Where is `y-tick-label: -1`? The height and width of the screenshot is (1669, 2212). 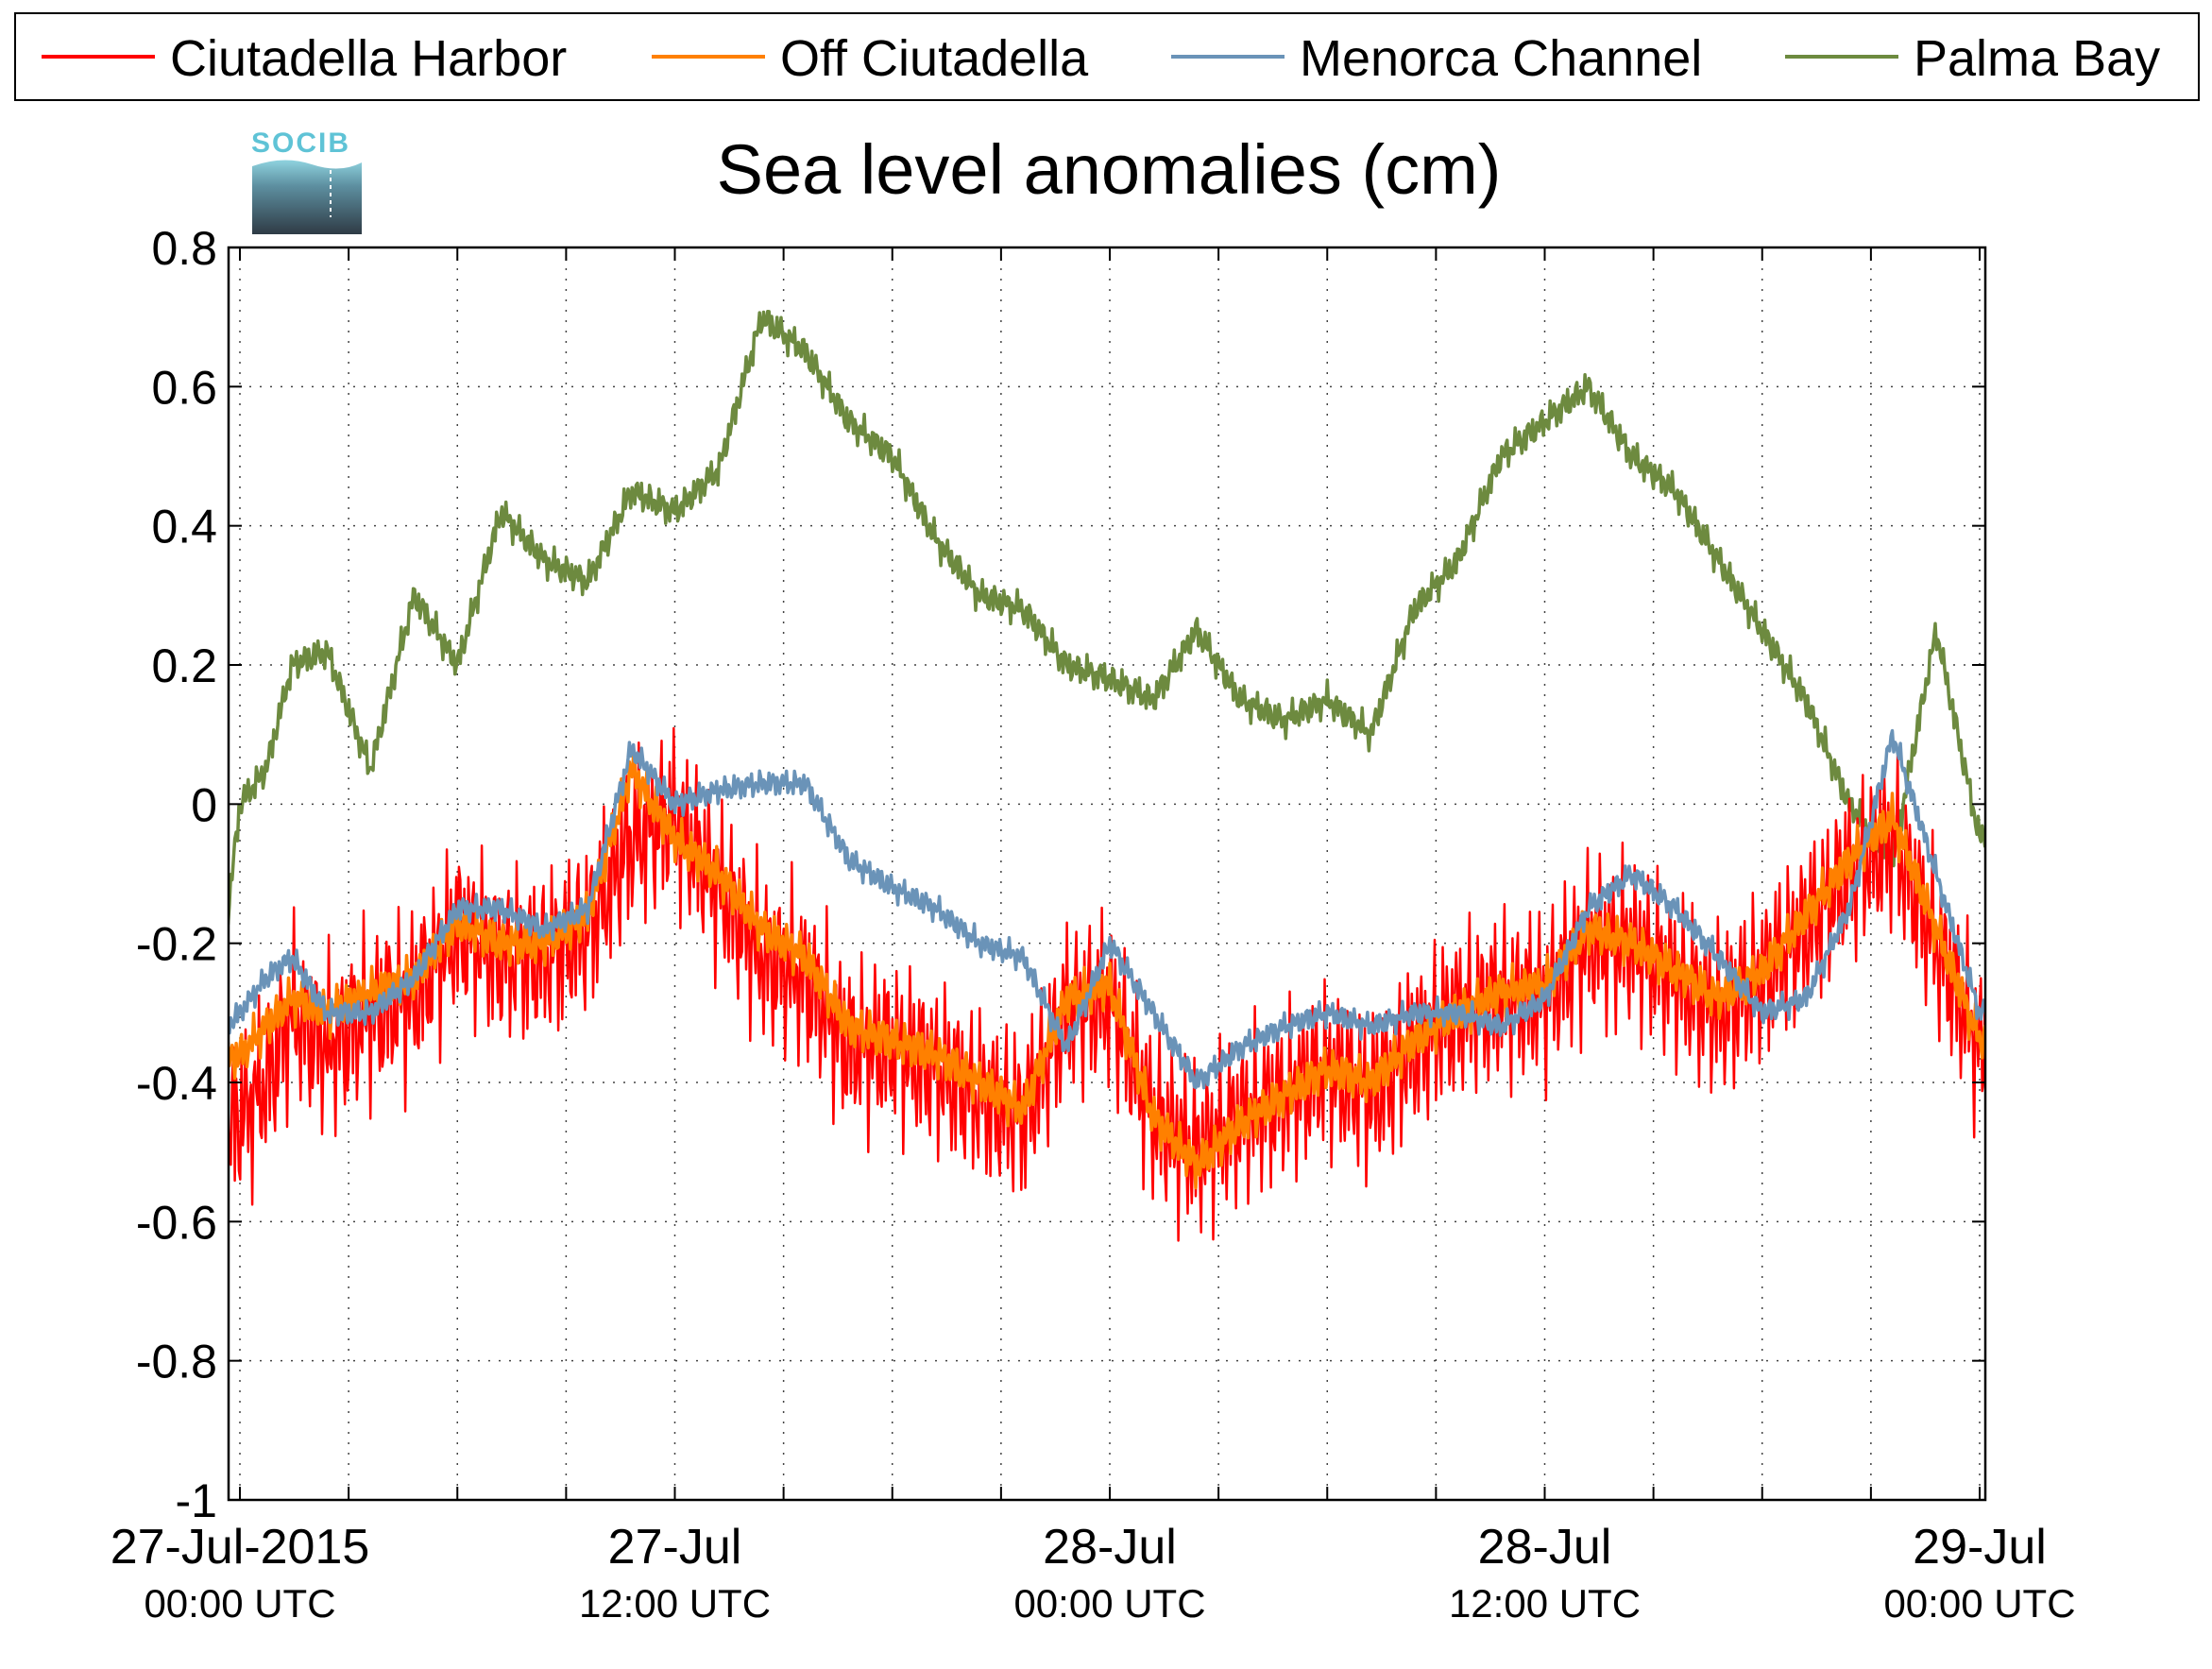
y-tick-label: -1 is located at coordinates (196, 1501).